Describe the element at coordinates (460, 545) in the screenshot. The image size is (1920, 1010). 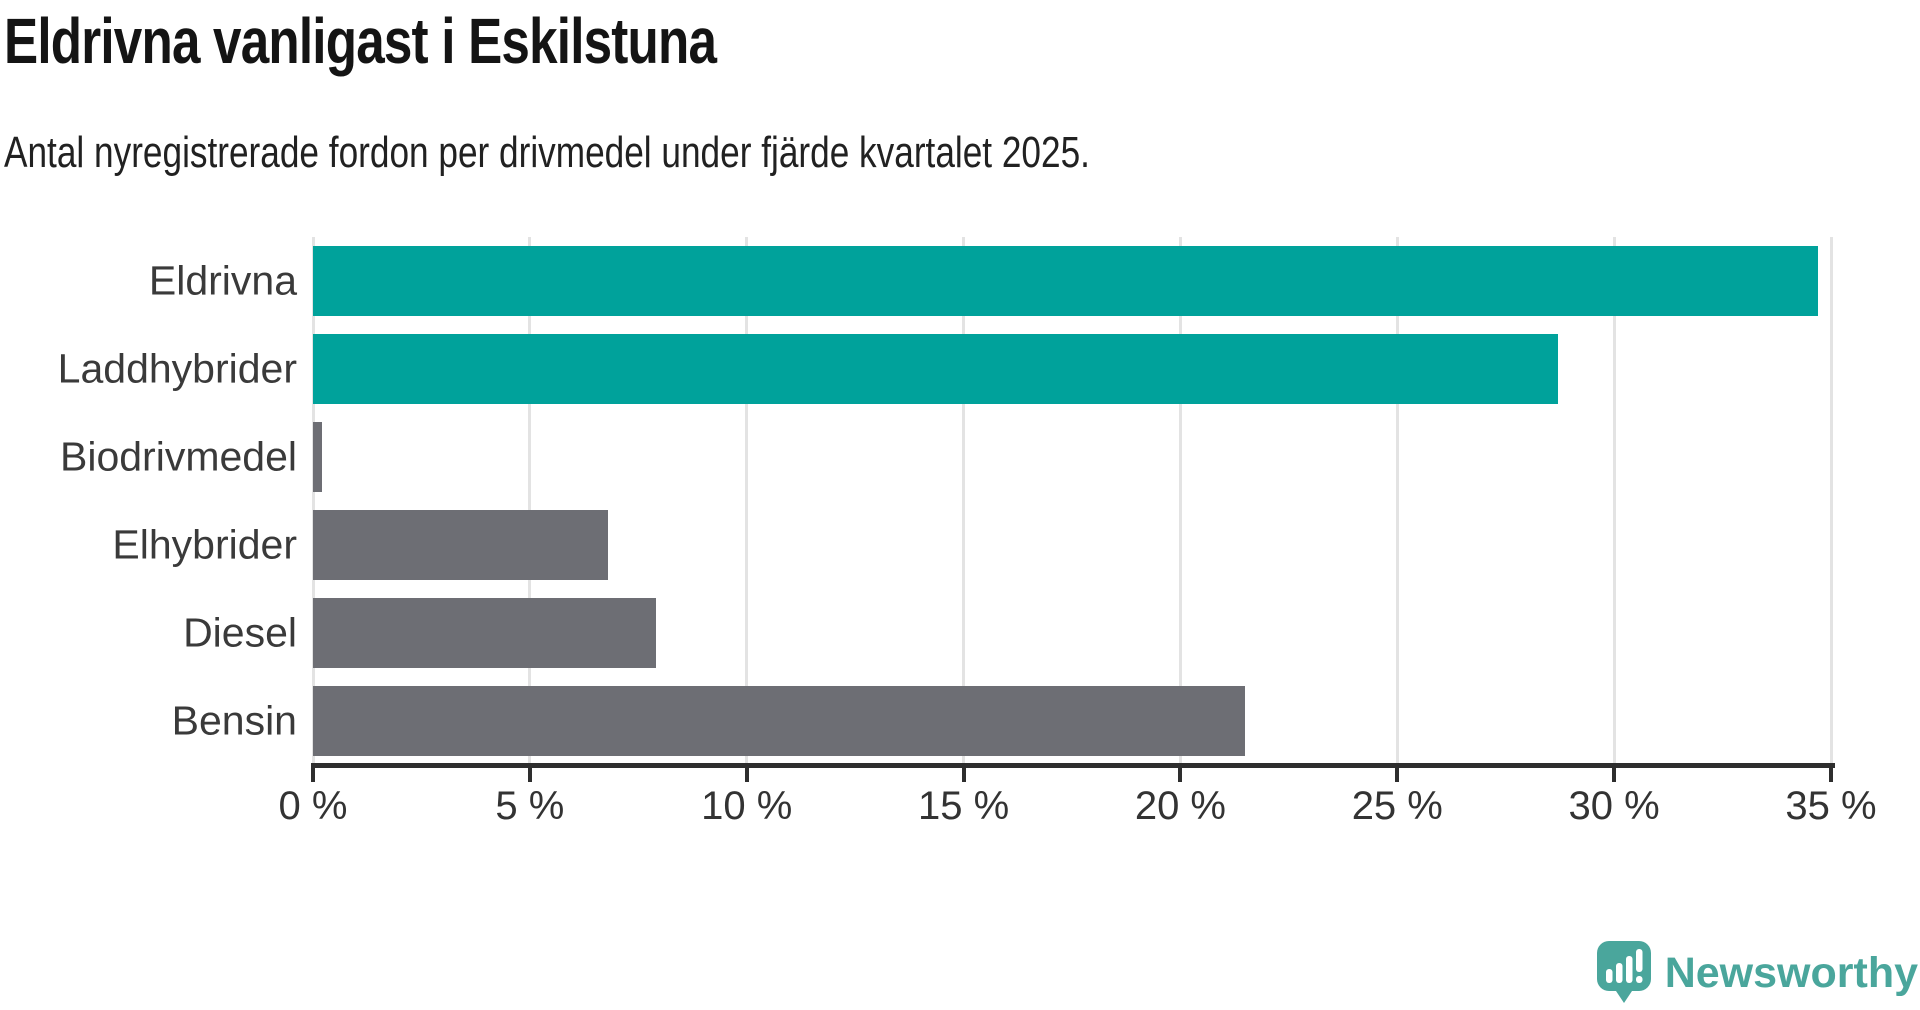
I see `bar-elhybrider` at that location.